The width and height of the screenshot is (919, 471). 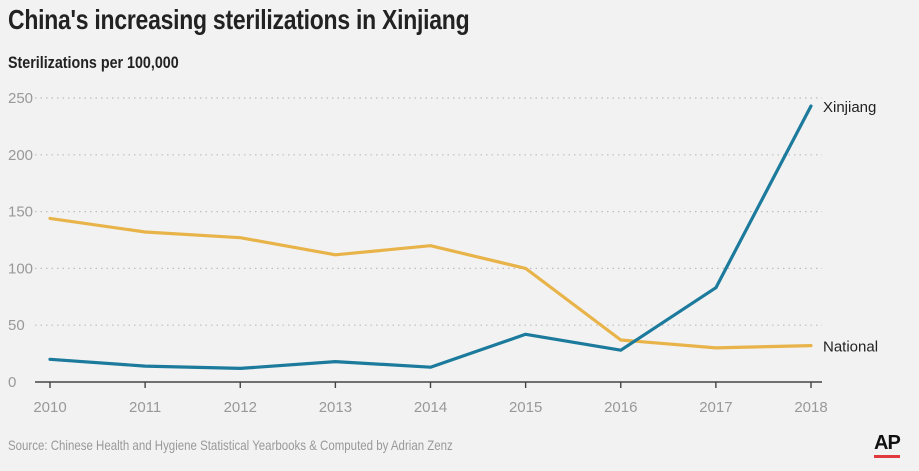 I want to click on x-tick-label: 2011, so click(x=145, y=407).